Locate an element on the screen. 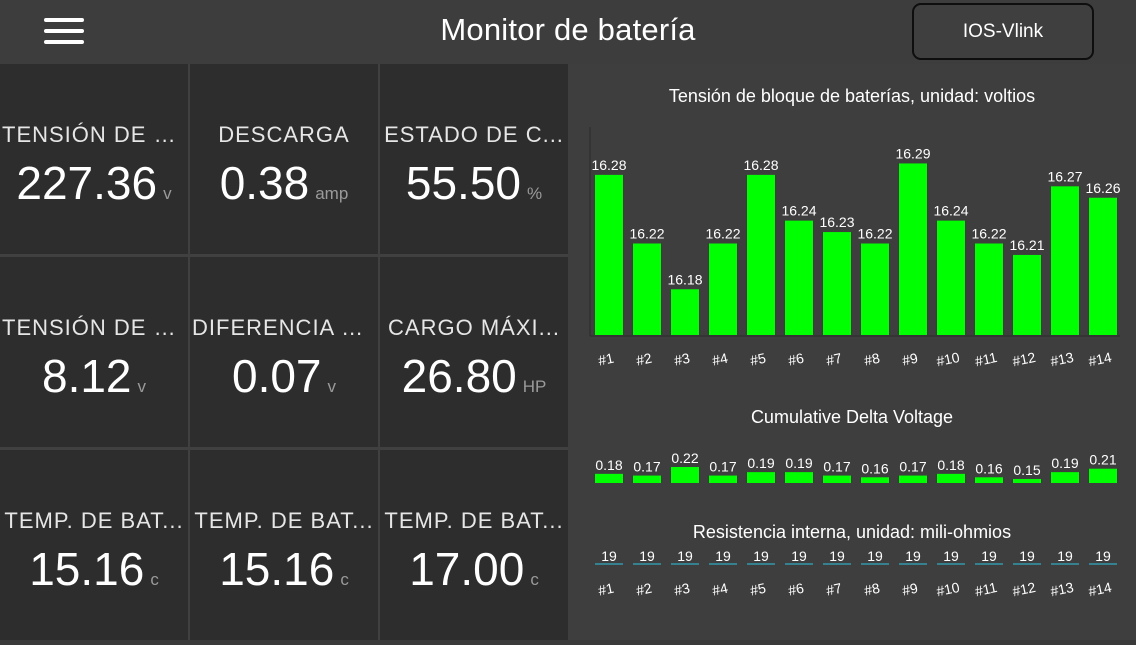 This screenshot has height=645, width=1136. metric-value-group: 227.36 v is located at coordinates (94, 183).